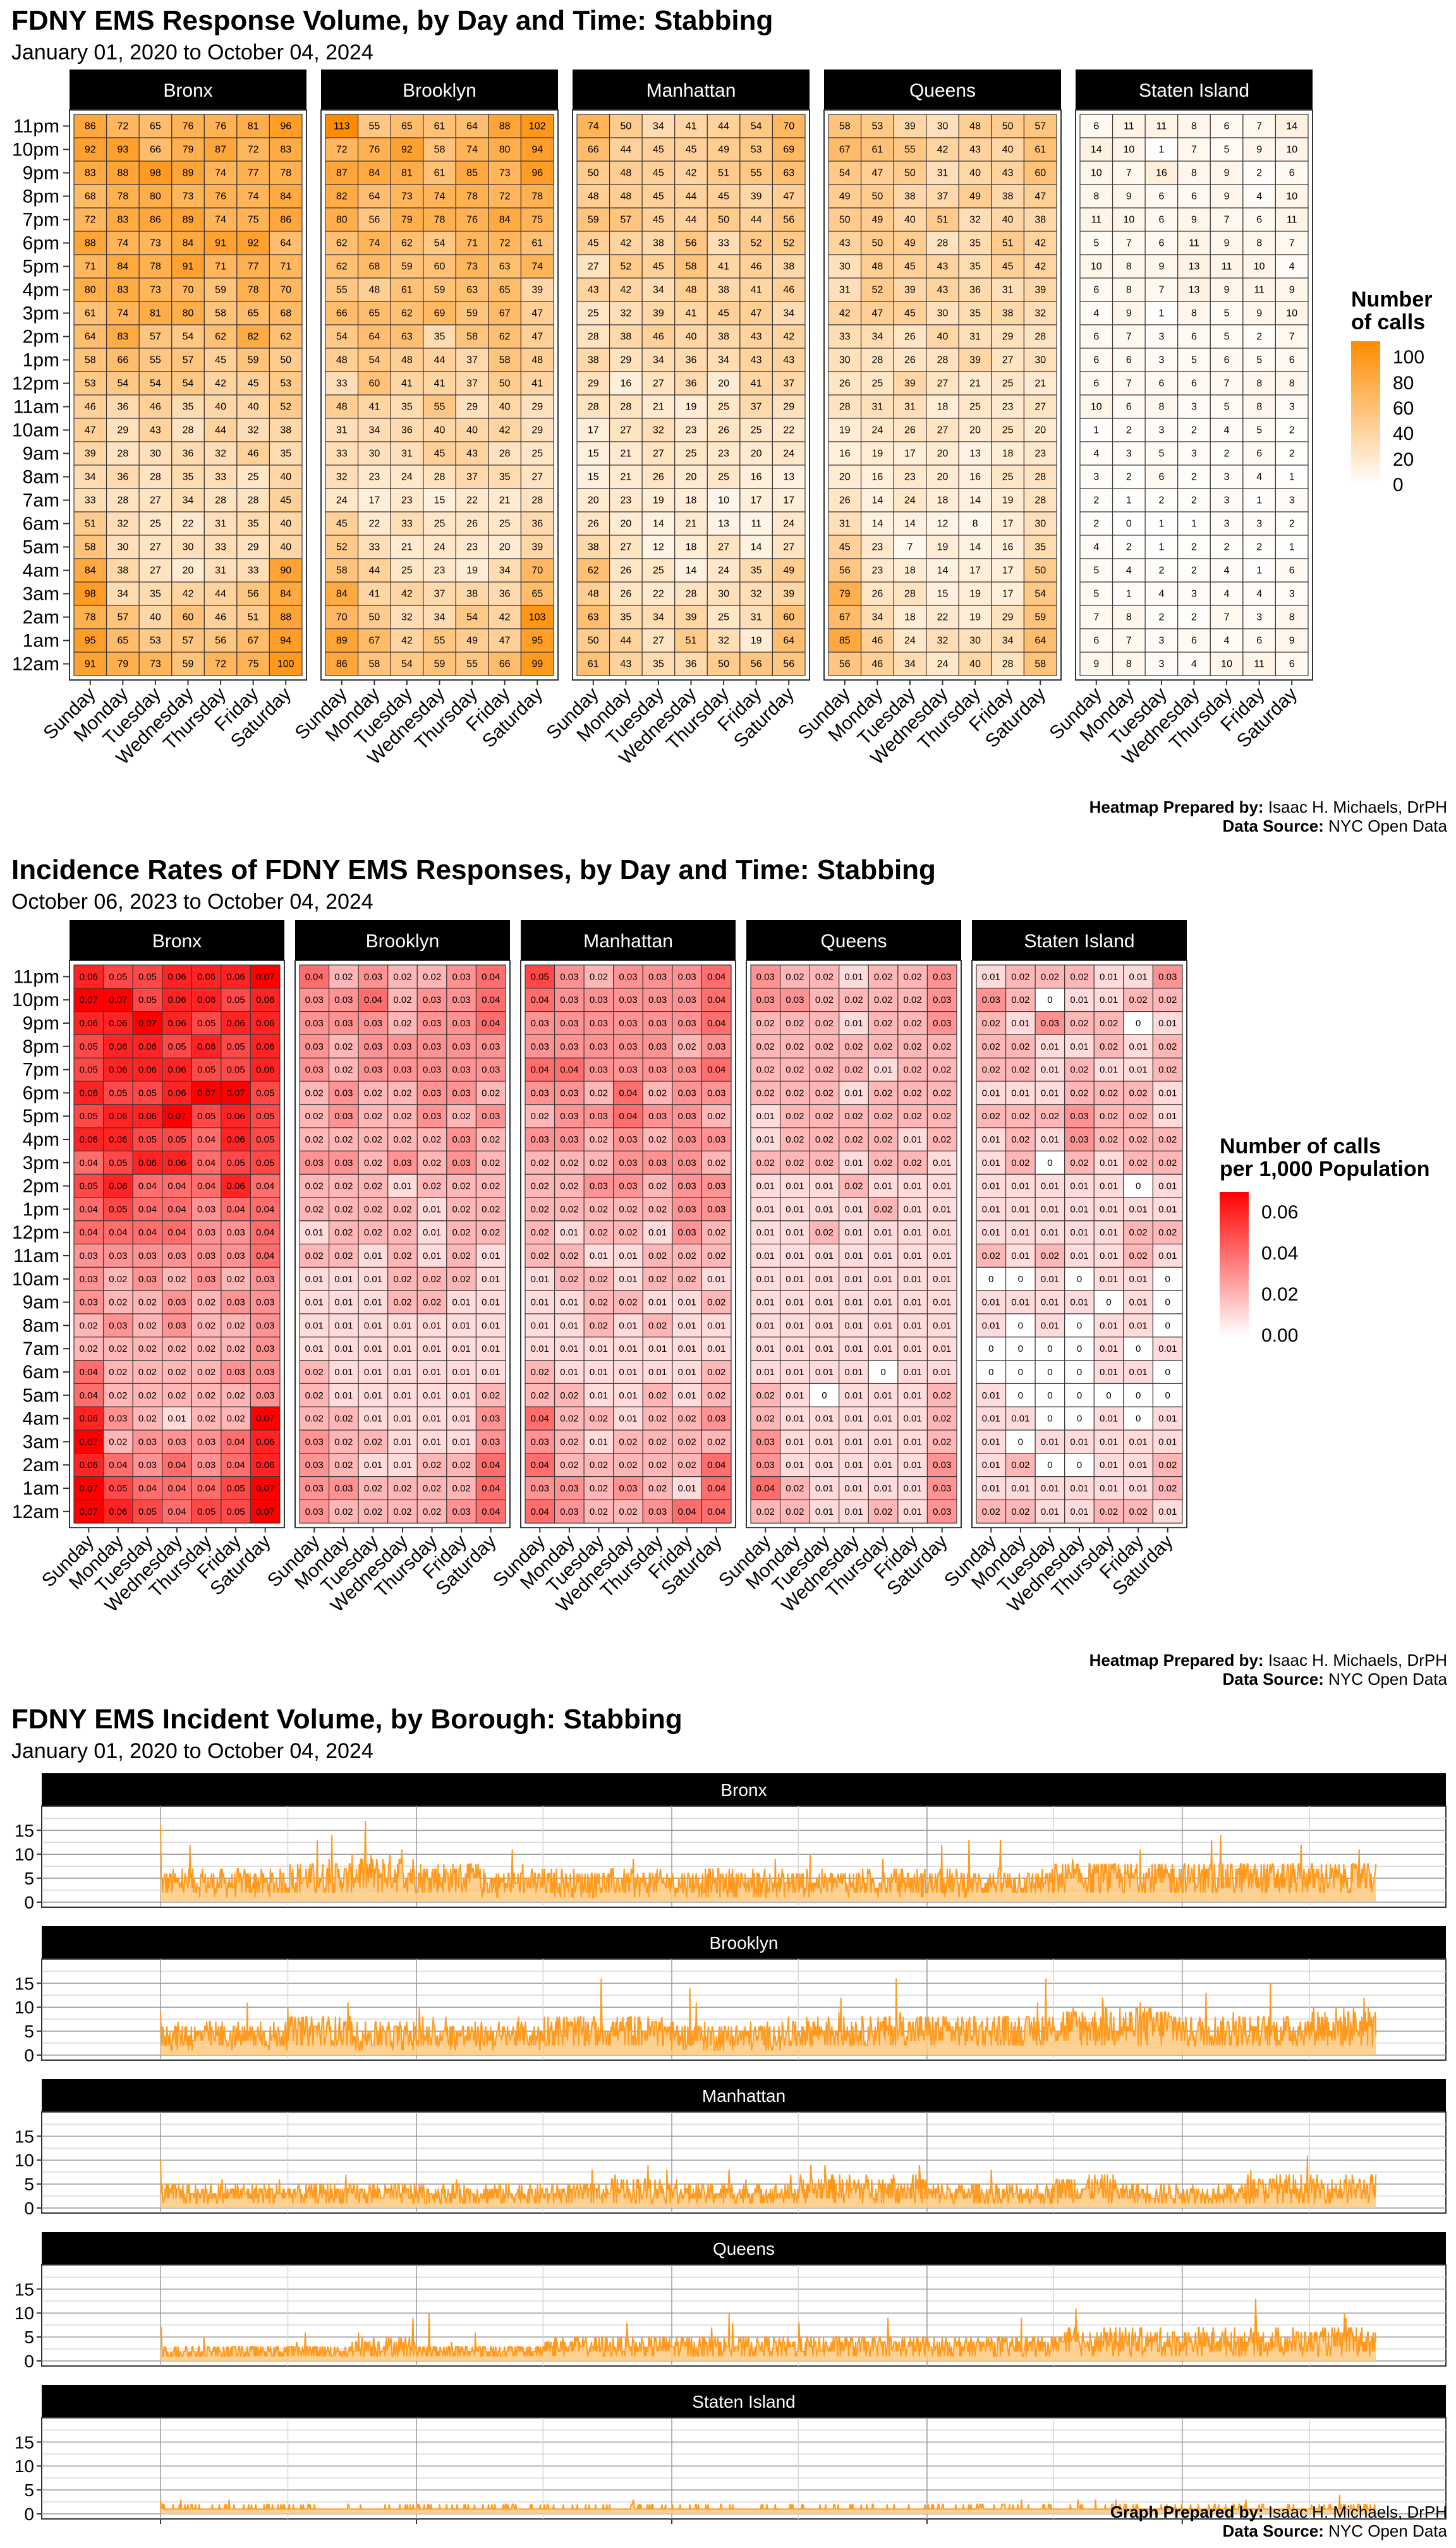 This screenshot has width=1456, height=2548. Describe the element at coordinates (910, 547) in the screenshot. I see `cell-value-label: 7` at that location.